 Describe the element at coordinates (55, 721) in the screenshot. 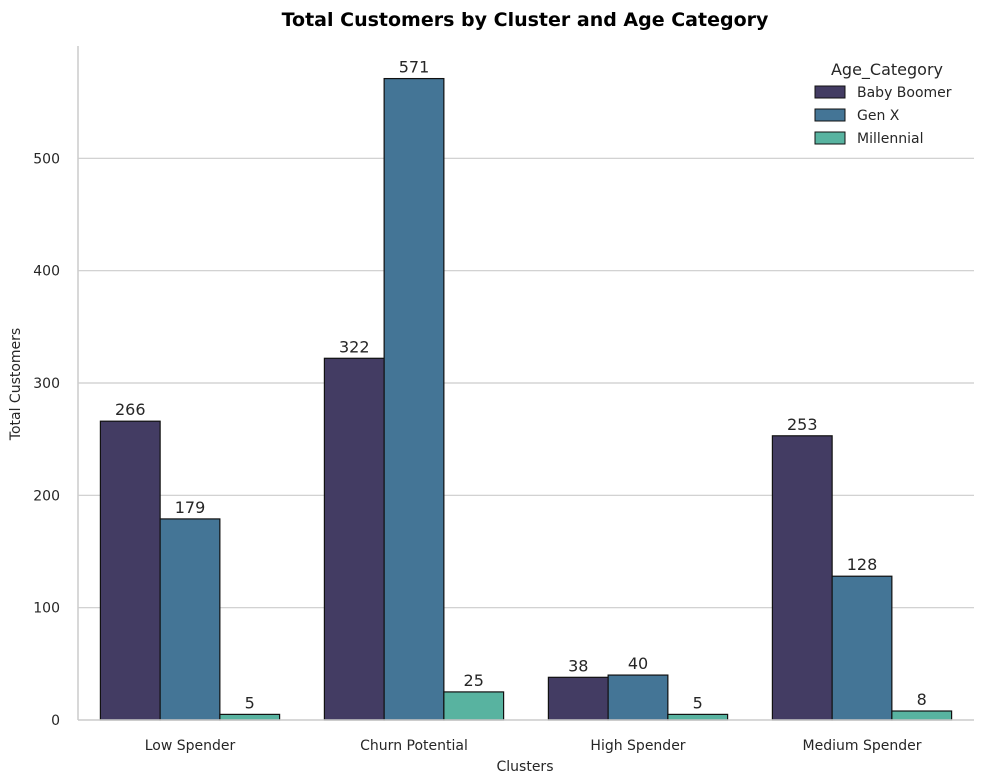

I see `y-tick-label: 0` at that location.